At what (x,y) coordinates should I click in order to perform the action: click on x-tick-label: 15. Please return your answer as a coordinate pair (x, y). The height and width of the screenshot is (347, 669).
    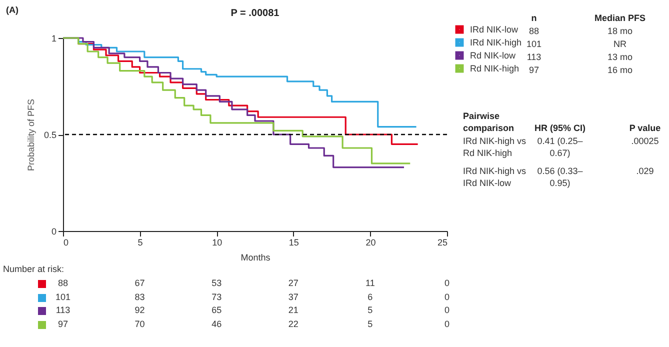
    Looking at the image, I should click on (293, 243).